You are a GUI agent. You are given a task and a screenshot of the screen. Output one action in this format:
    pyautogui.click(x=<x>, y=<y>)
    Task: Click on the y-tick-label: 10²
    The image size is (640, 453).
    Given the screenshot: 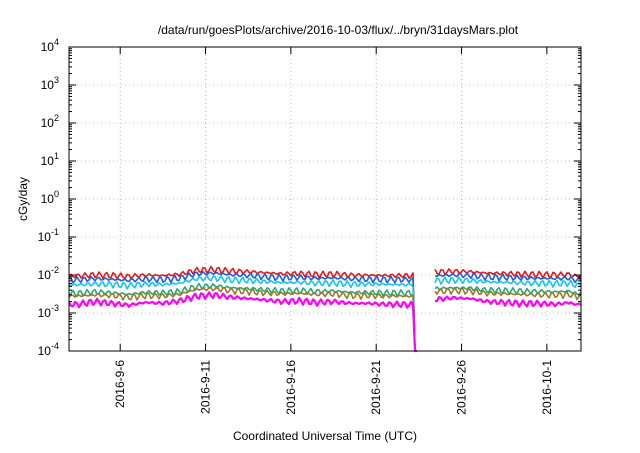 What is the action you would take?
    pyautogui.click(x=50, y=121)
    